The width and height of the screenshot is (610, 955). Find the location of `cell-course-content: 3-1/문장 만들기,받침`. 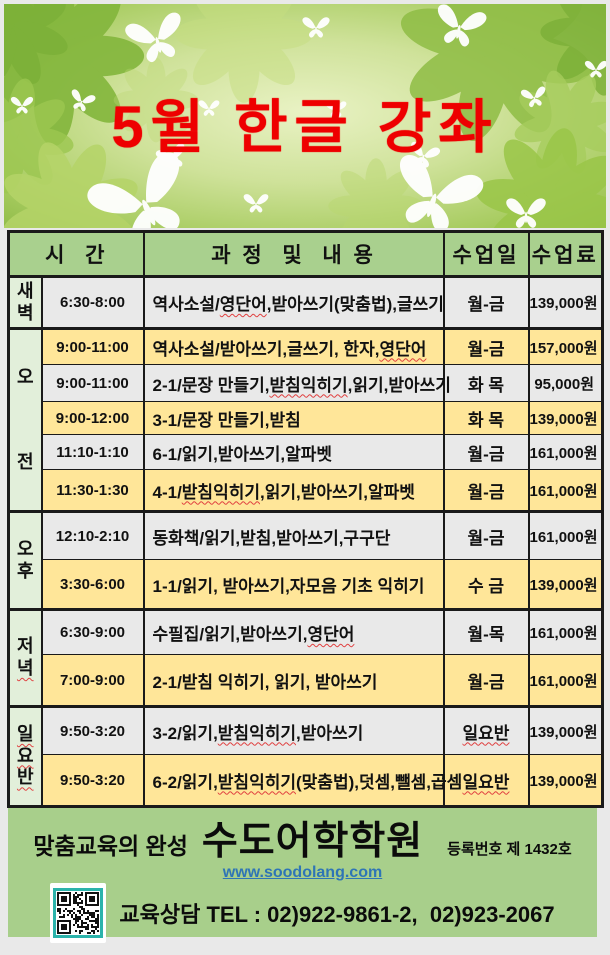

cell-course-content: 3-1/문장 만들기,받침 is located at coordinates (293, 418).